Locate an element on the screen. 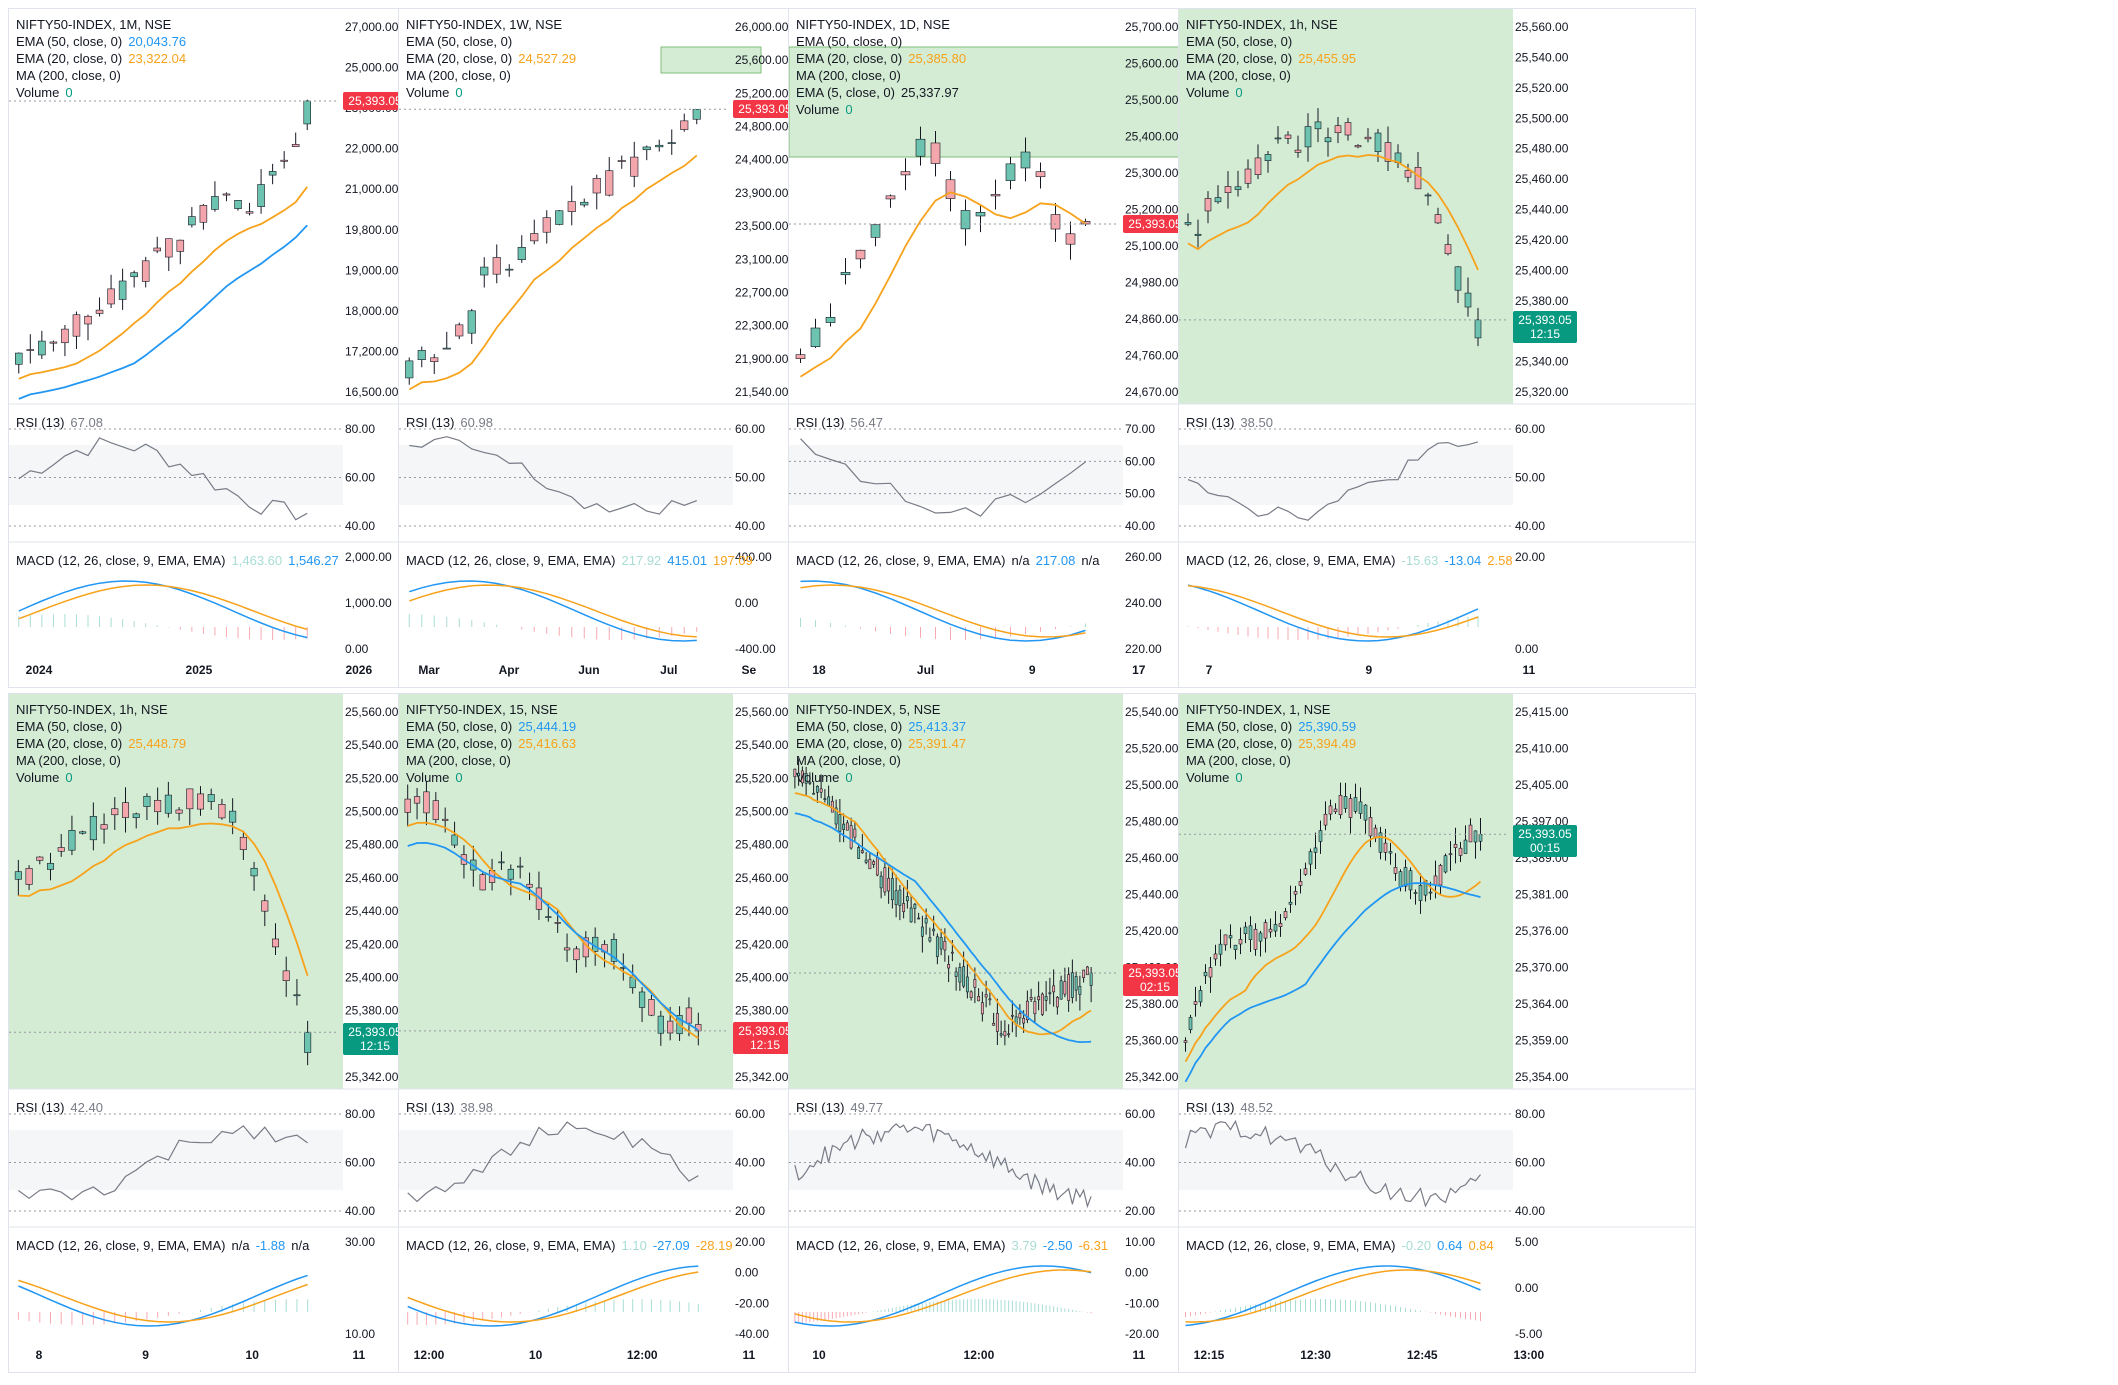 The image size is (2118, 1385). ema50-legend: EMA (50, close, 0) 20,043.76 is located at coordinates (101, 41).